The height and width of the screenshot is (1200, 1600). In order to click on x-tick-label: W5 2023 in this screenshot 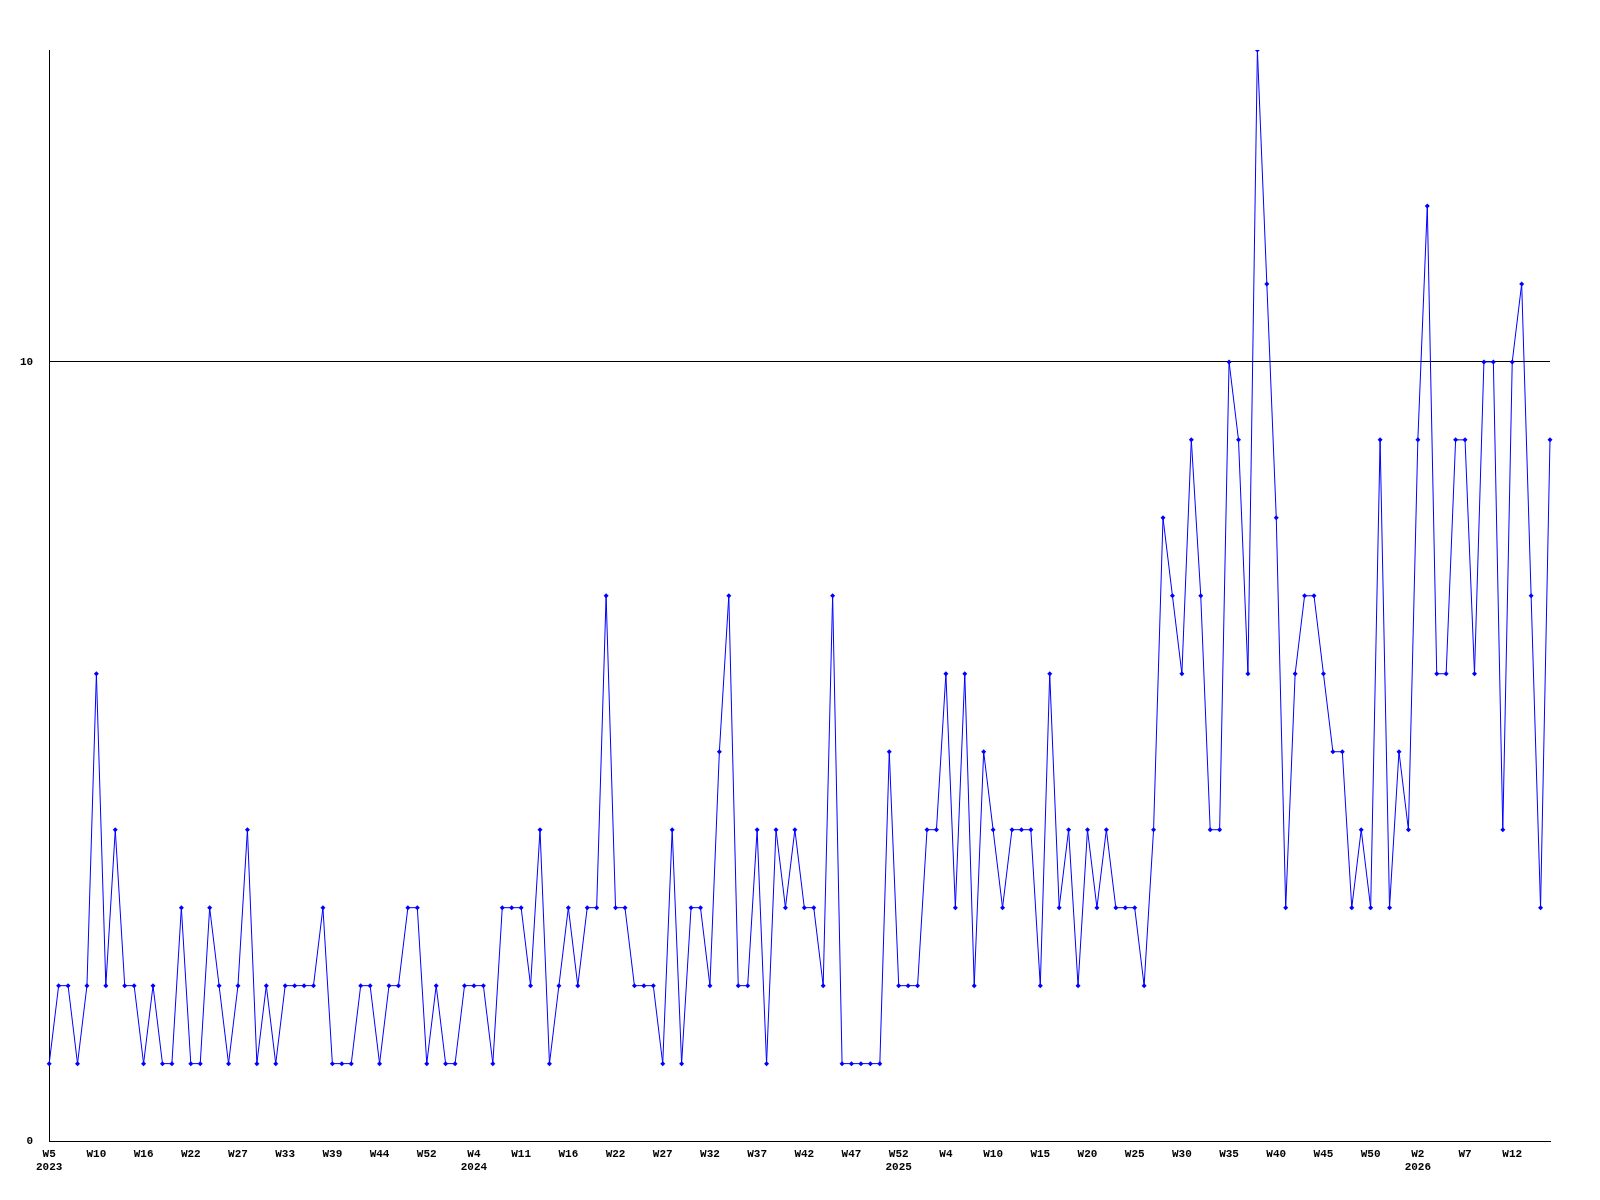, I will do `click(49, 1160)`.